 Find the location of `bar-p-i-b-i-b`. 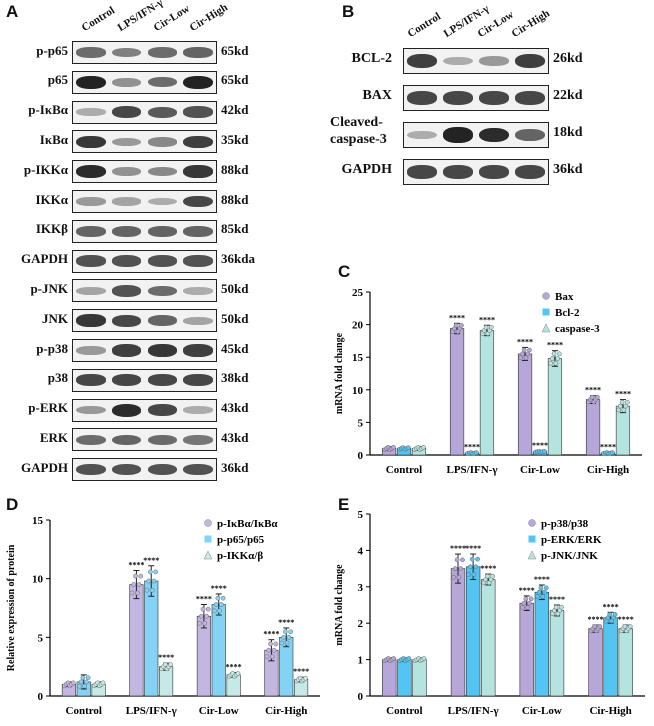

bar-p-i-b-i-b is located at coordinates (136, 640).